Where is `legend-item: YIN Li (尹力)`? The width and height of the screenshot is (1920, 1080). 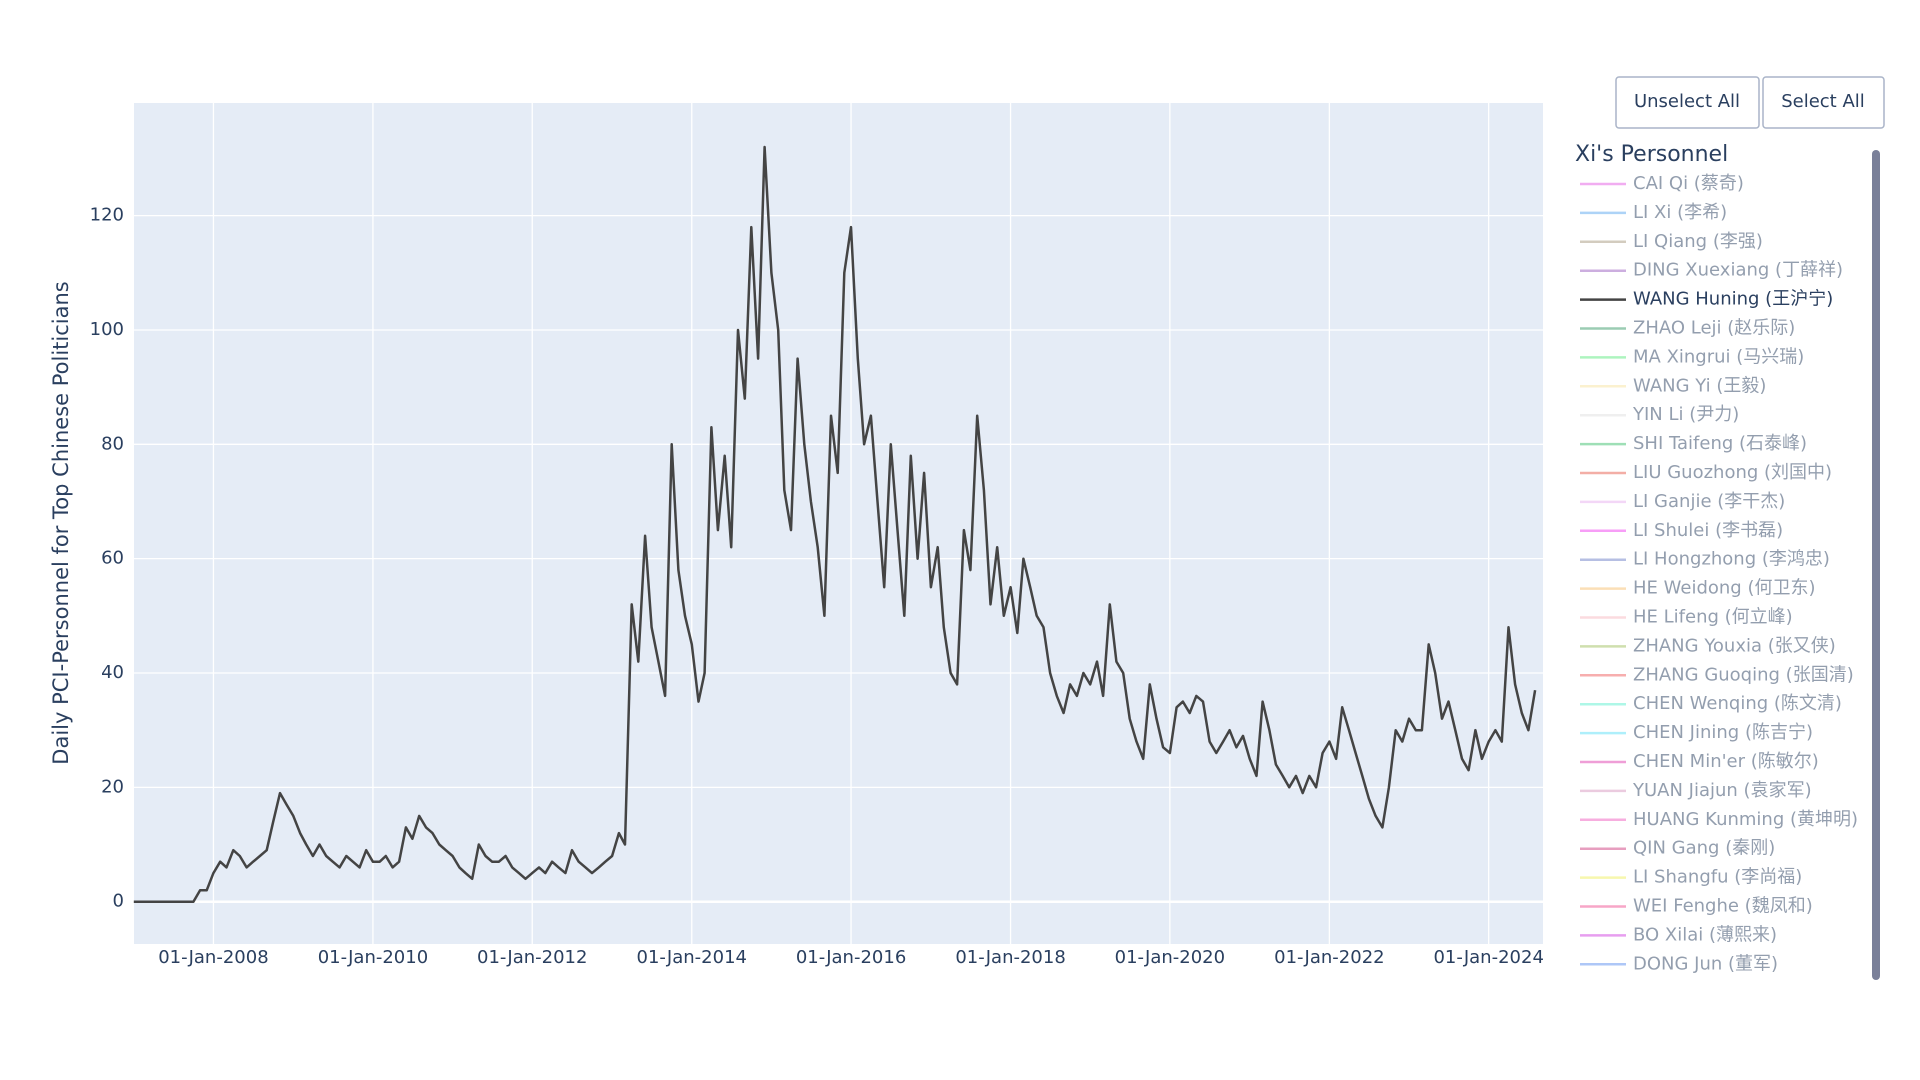
legend-item: YIN Li (尹力) is located at coordinates (1659, 414).